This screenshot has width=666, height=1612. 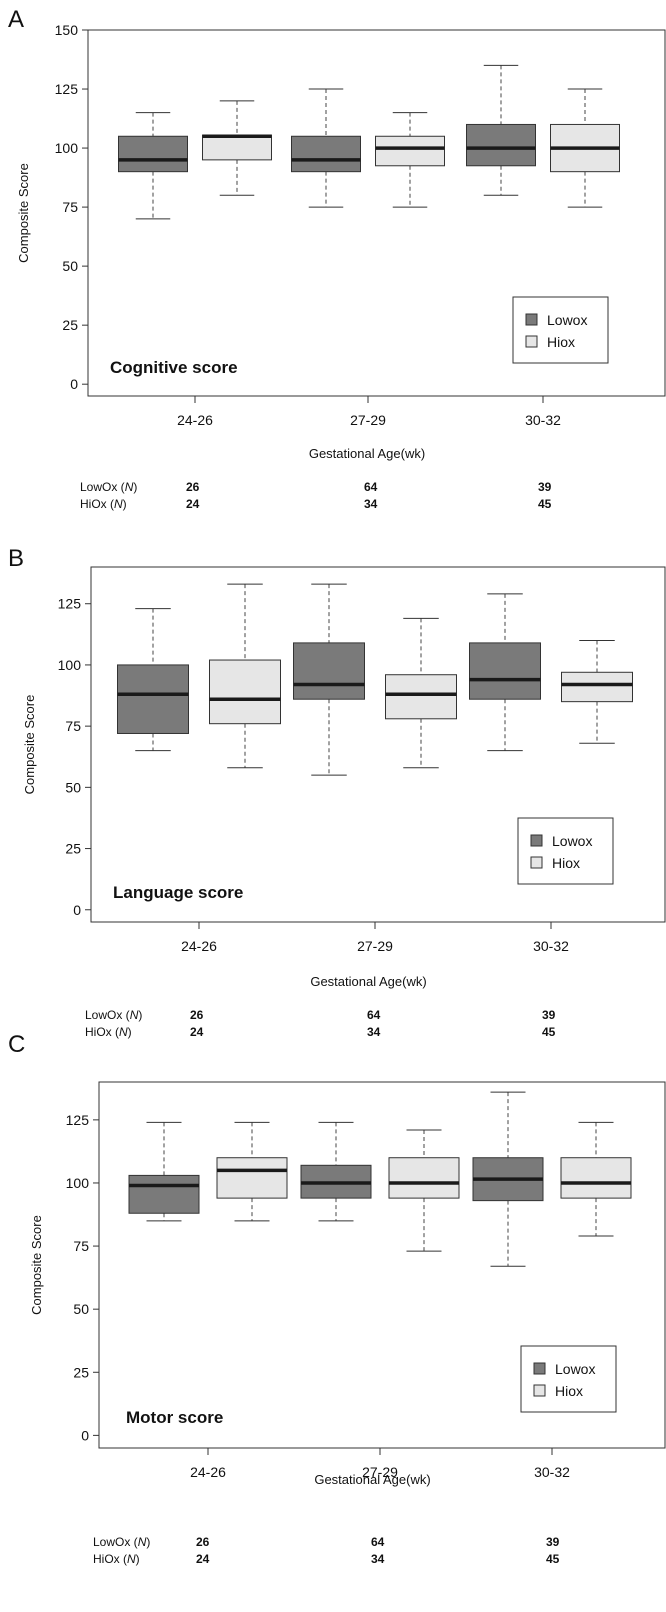 I want to click on panel-letter: B, so click(x=16, y=558).